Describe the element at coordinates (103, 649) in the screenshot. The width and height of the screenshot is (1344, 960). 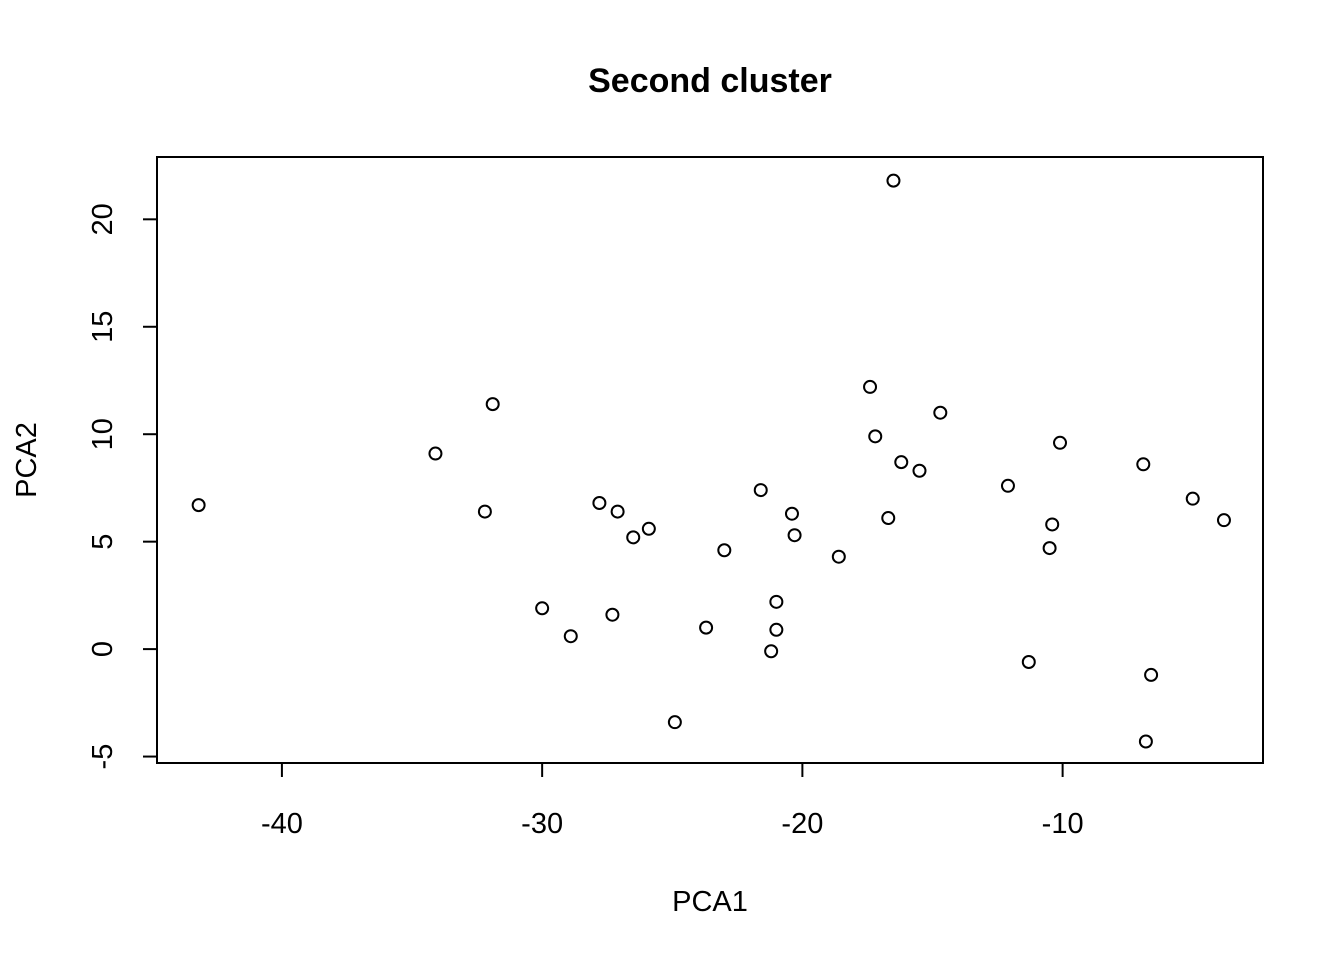
I see `y-tick-label: 0` at that location.